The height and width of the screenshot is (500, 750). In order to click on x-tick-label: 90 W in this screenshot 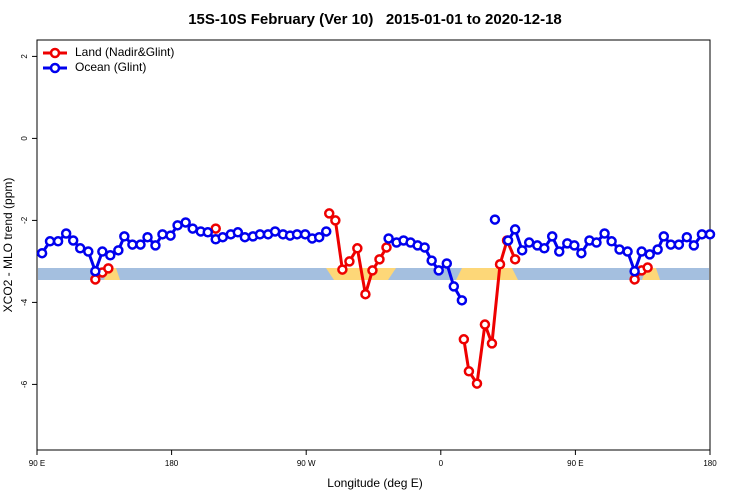, I will do `click(306, 463)`.